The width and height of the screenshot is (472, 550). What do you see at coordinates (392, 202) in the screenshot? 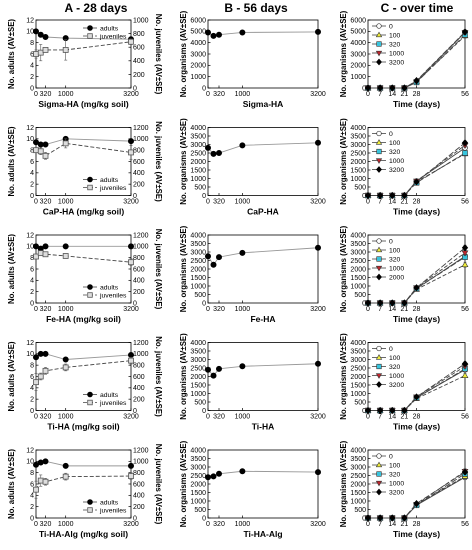
I see `x-tick-label: 14` at bounding box center [392, 202].